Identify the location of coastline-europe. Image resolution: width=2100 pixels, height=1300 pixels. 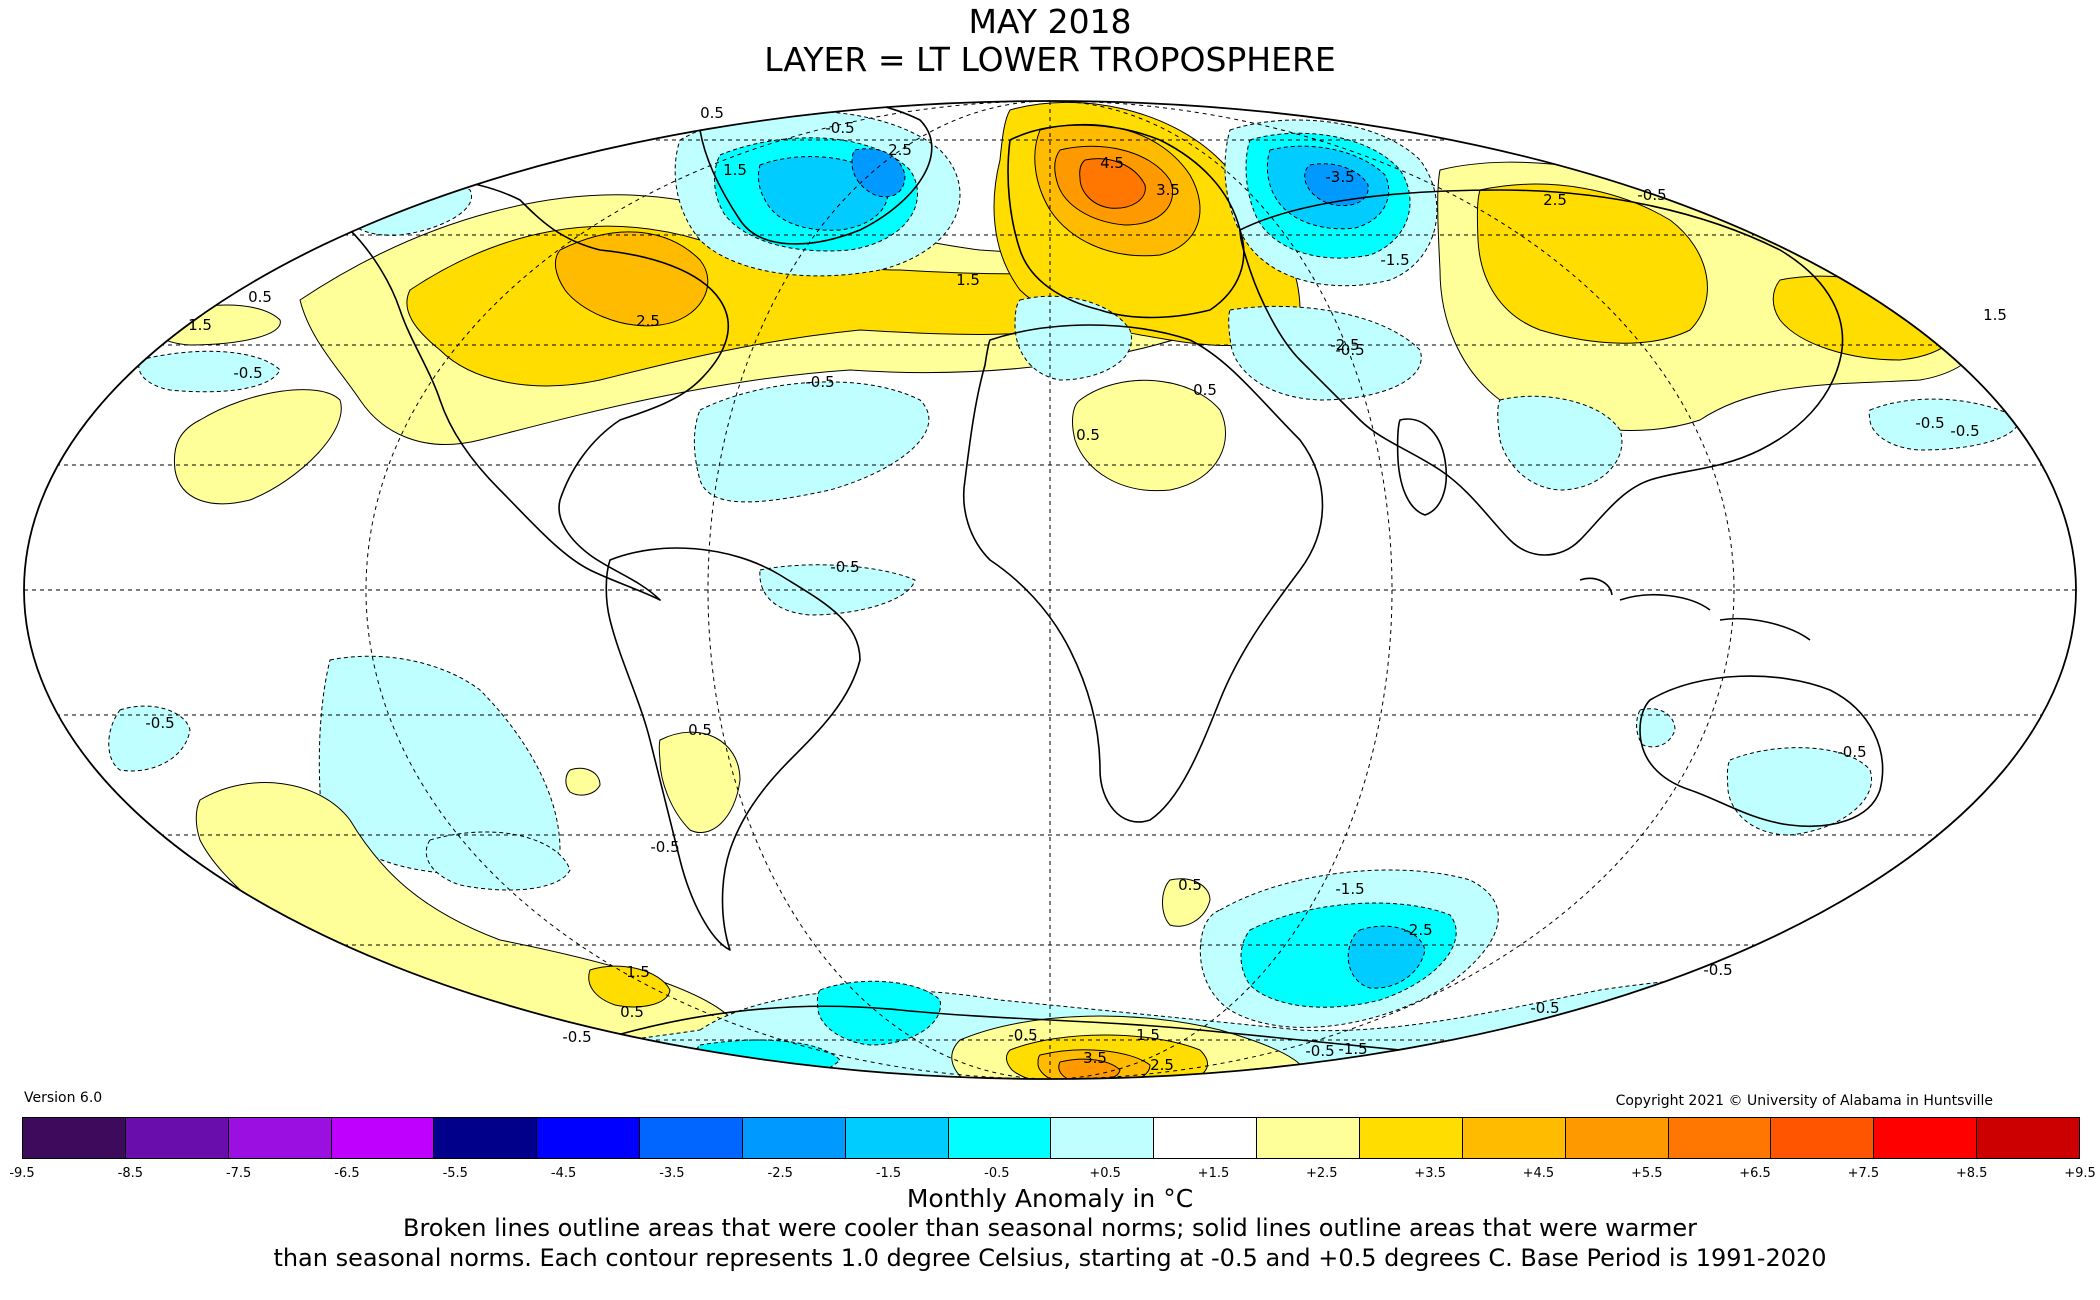
(1126, 221).